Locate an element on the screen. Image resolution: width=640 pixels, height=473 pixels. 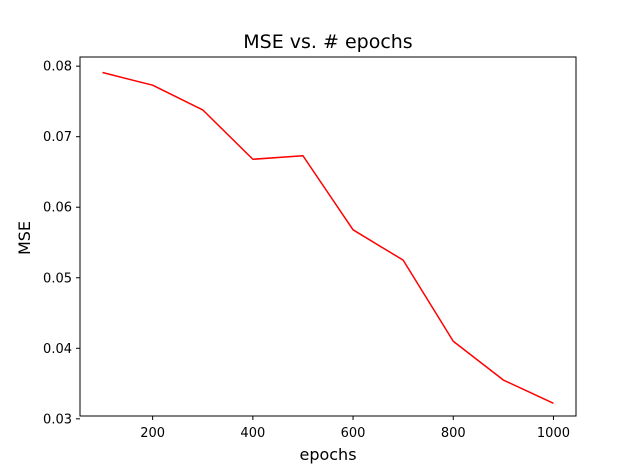
y-tick-label: 0.05 is located at coordinates (57, 278).